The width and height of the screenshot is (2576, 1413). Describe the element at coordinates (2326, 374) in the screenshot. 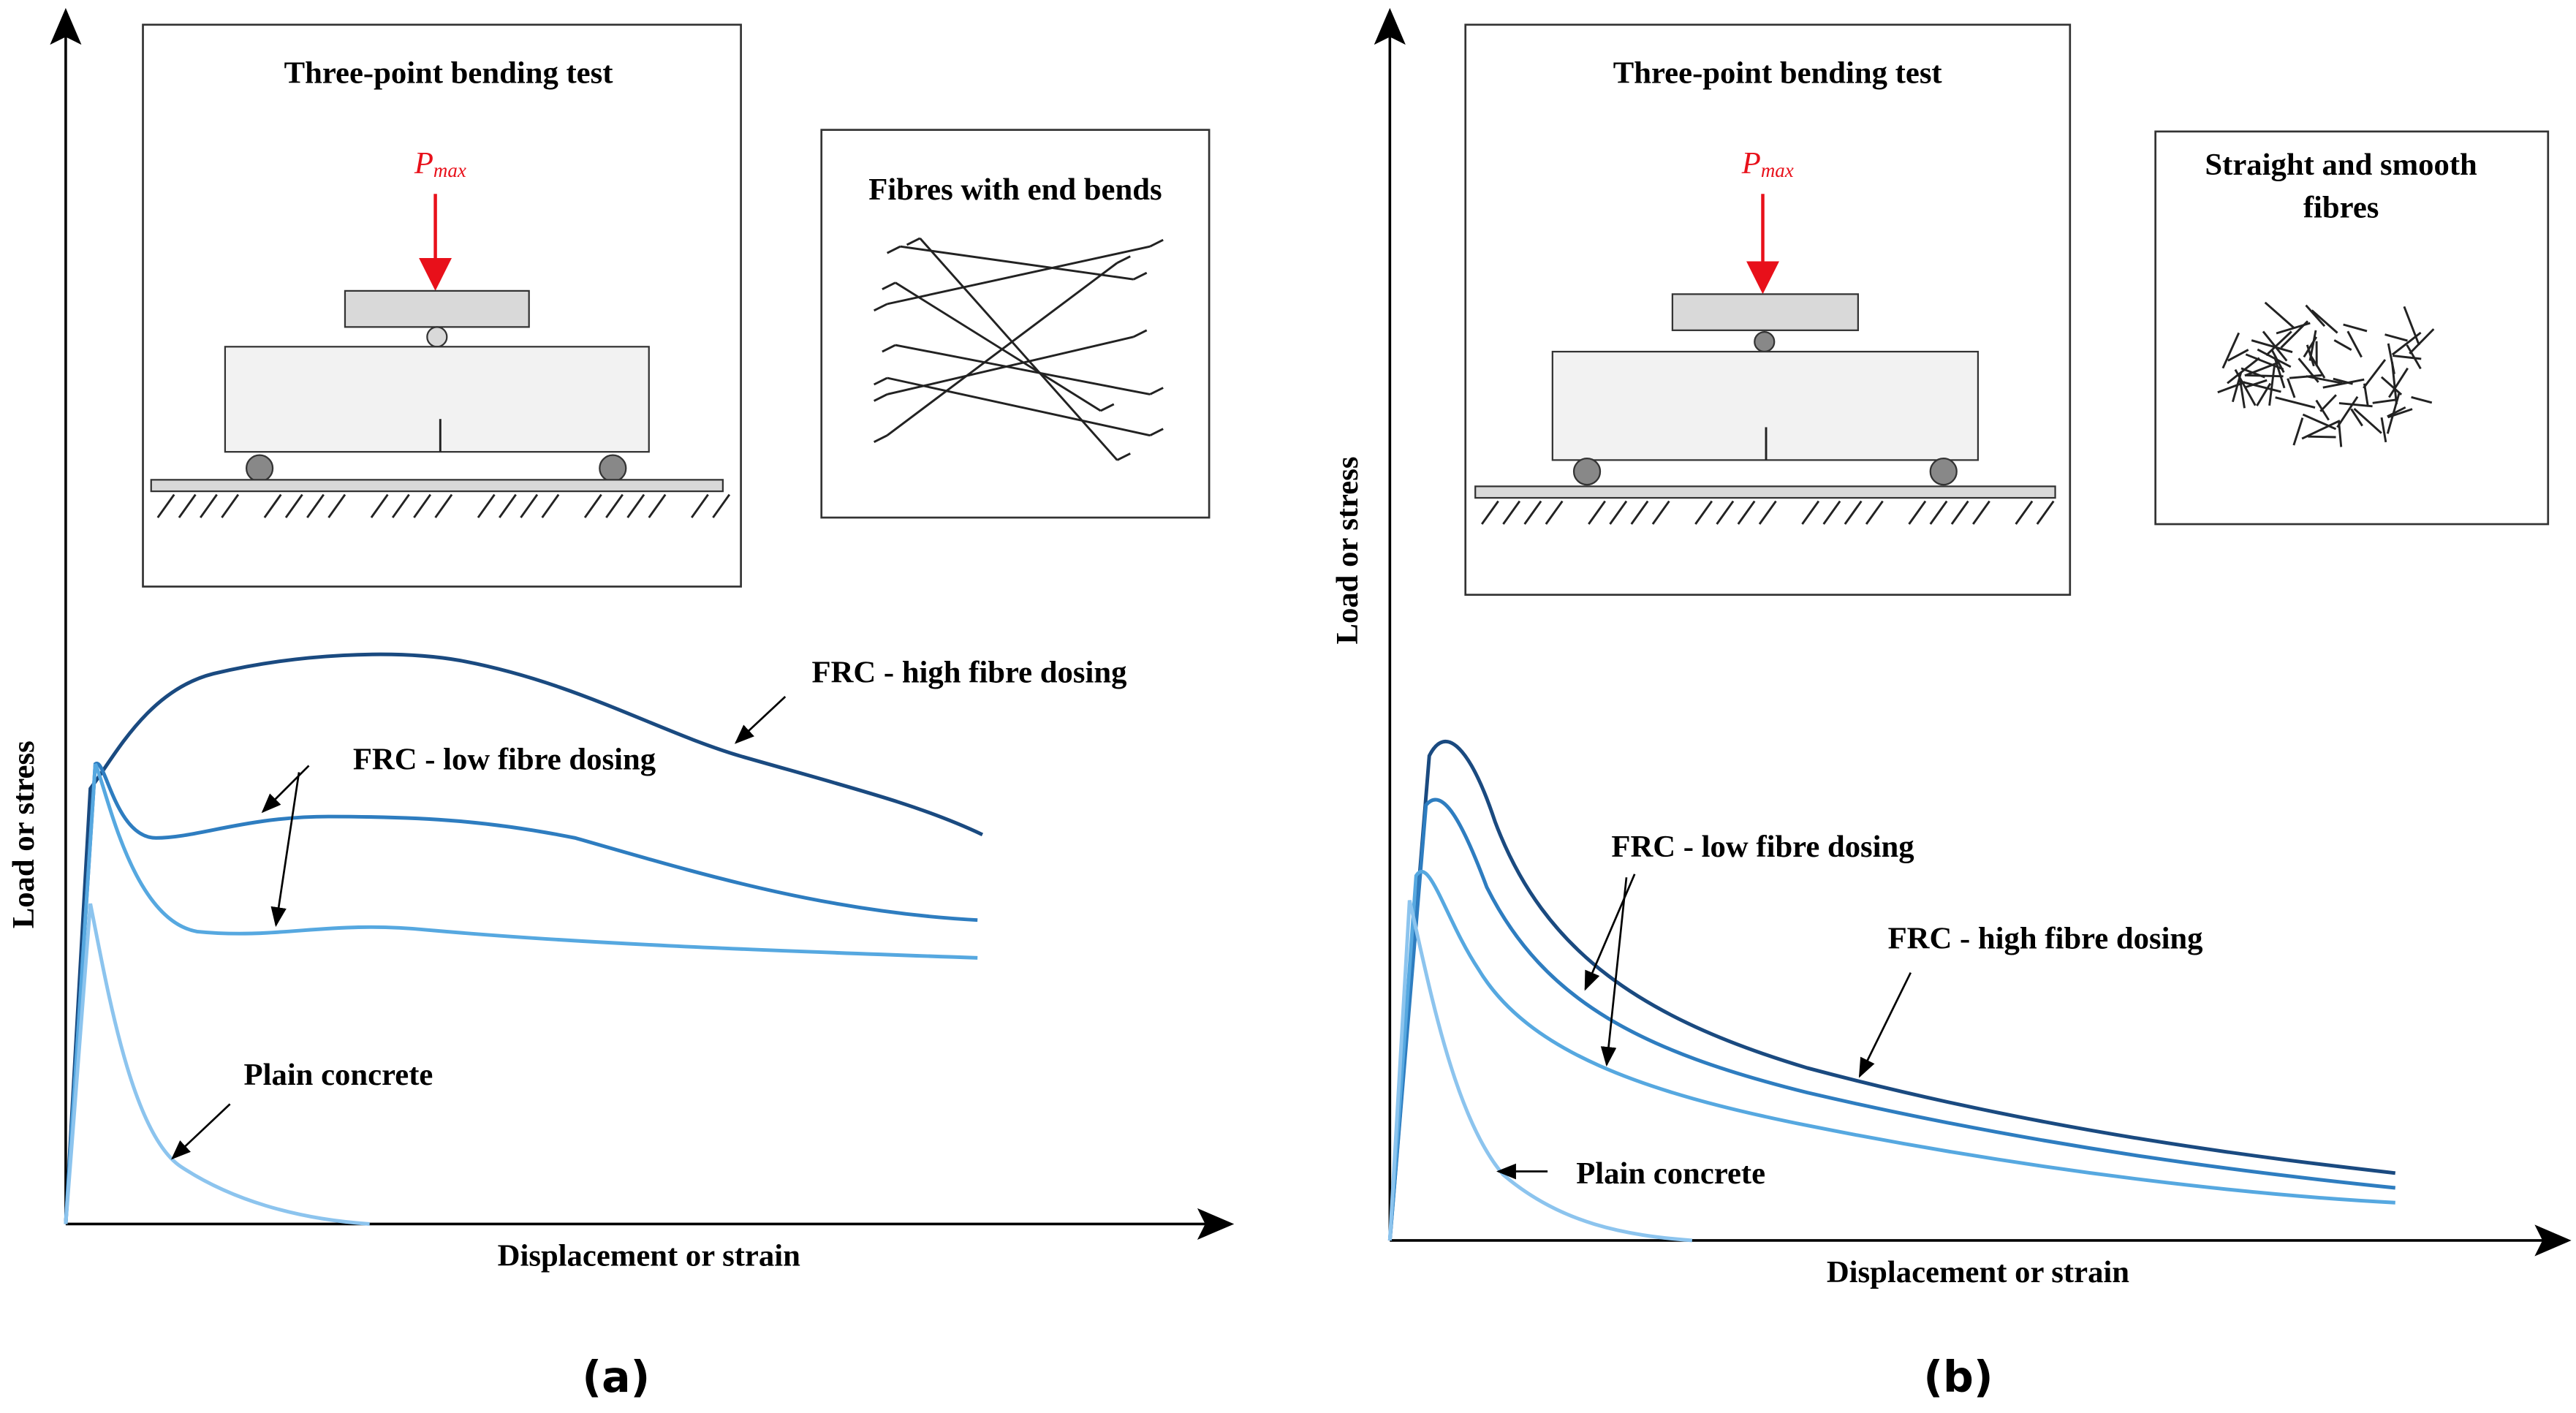

I see `fibres` at that location.